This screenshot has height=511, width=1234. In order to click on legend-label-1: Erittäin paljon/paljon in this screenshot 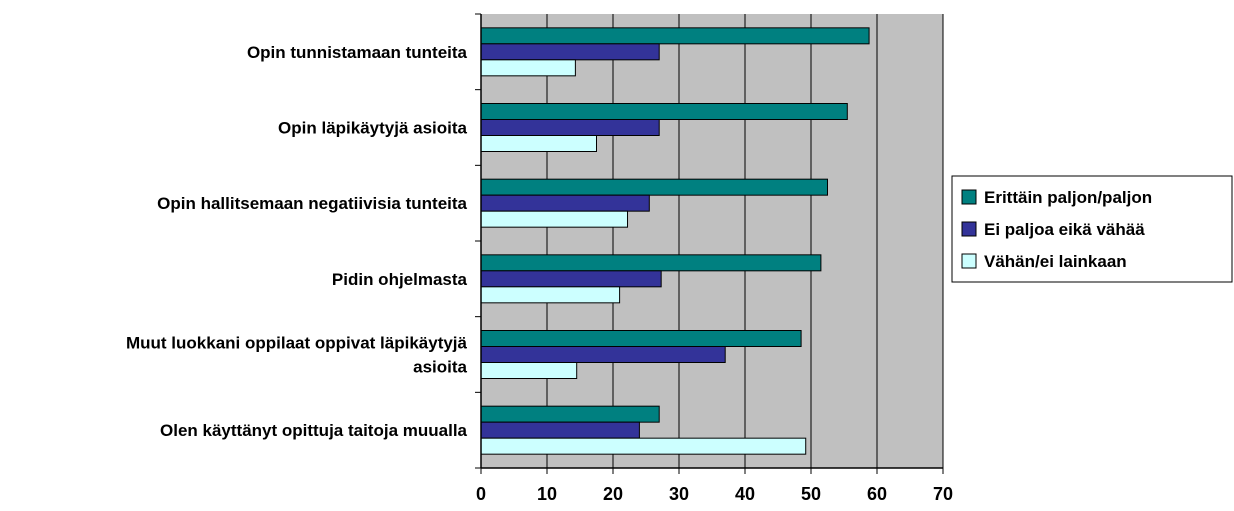, I will do `click(1068, 197)`.